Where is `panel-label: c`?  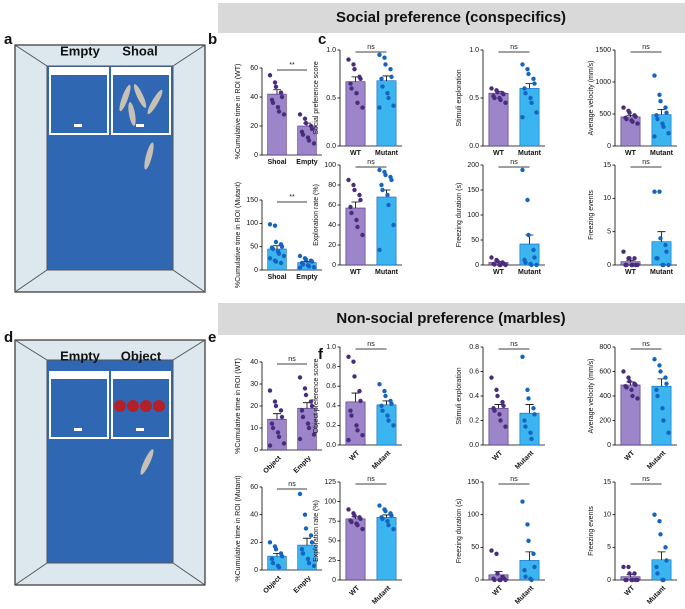
panel-label: c is located at coordinates (322, 39).